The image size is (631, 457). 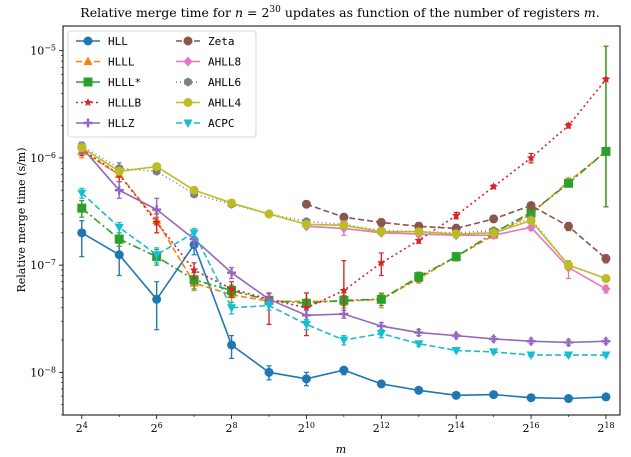 I want to click on y-tick-label: 10−8, so click(x=43, y=372).